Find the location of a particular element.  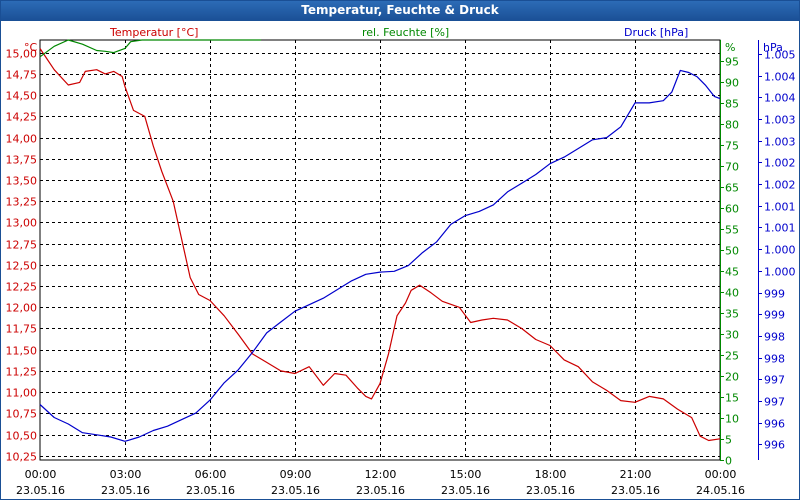

pressure-axis-title: Druck [hPa] is located at coordinates (656, 32).